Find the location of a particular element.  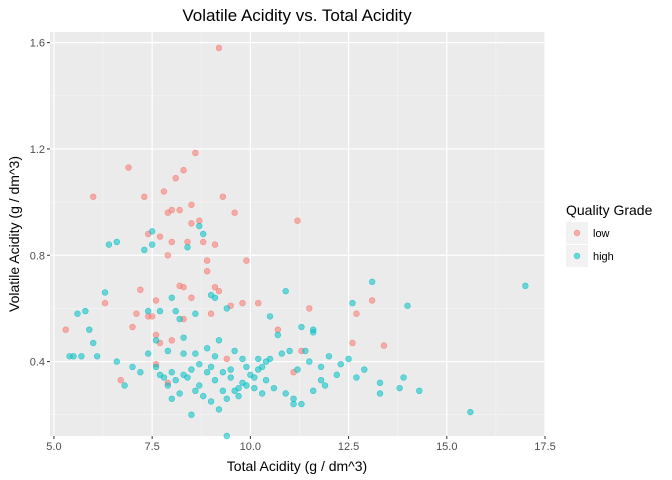

x-tick-label: 7.5 is located at coordinates (151, 447).